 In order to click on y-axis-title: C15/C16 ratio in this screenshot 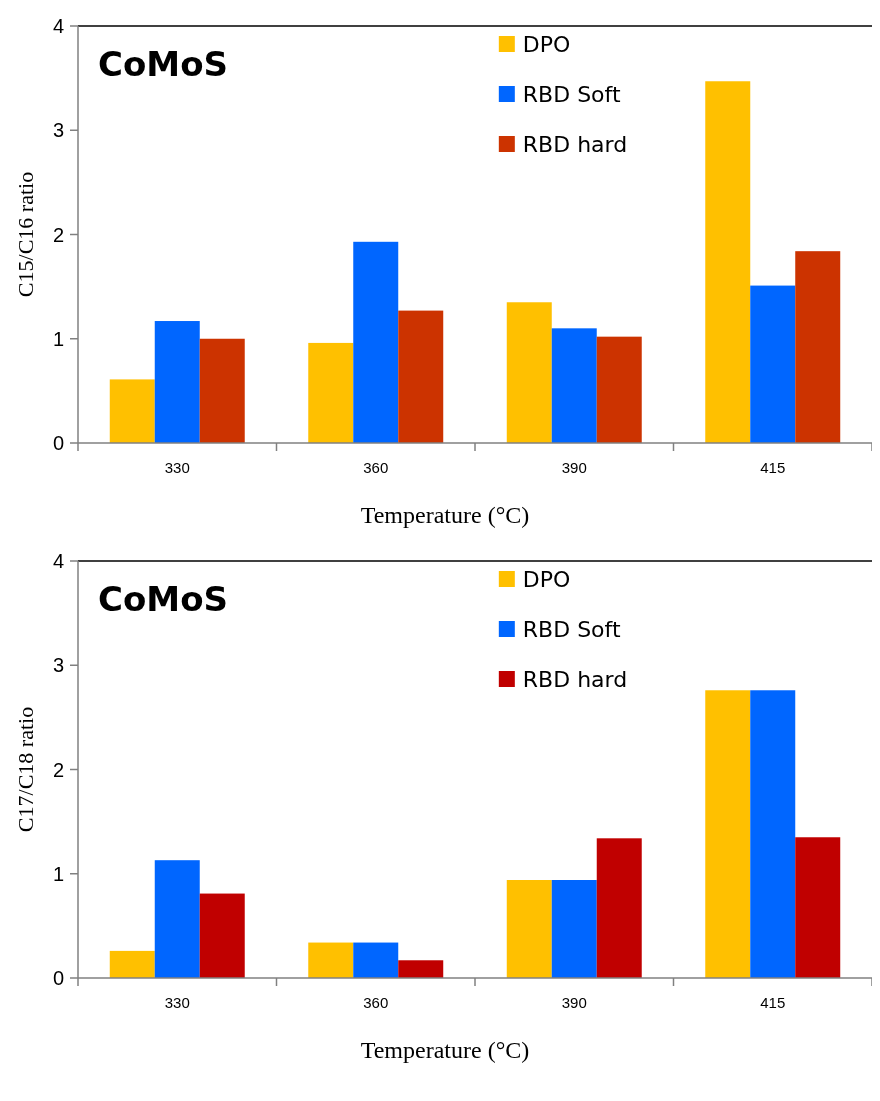, I will do `click(25, 234)`.